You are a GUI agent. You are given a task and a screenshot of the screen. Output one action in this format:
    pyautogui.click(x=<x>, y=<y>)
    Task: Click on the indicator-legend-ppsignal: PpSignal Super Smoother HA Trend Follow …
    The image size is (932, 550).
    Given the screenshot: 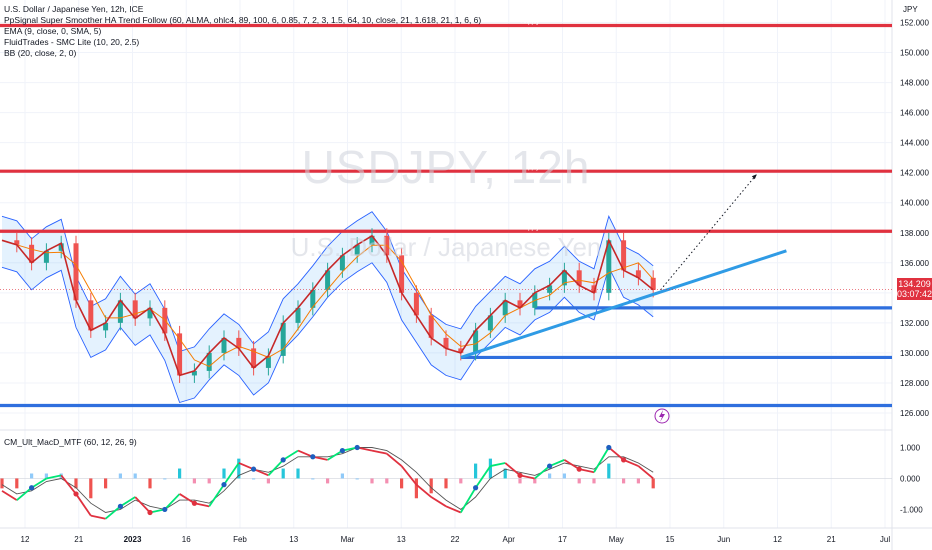 What is the action you would take?
    pyautogui.click(x=243, y=20)
    